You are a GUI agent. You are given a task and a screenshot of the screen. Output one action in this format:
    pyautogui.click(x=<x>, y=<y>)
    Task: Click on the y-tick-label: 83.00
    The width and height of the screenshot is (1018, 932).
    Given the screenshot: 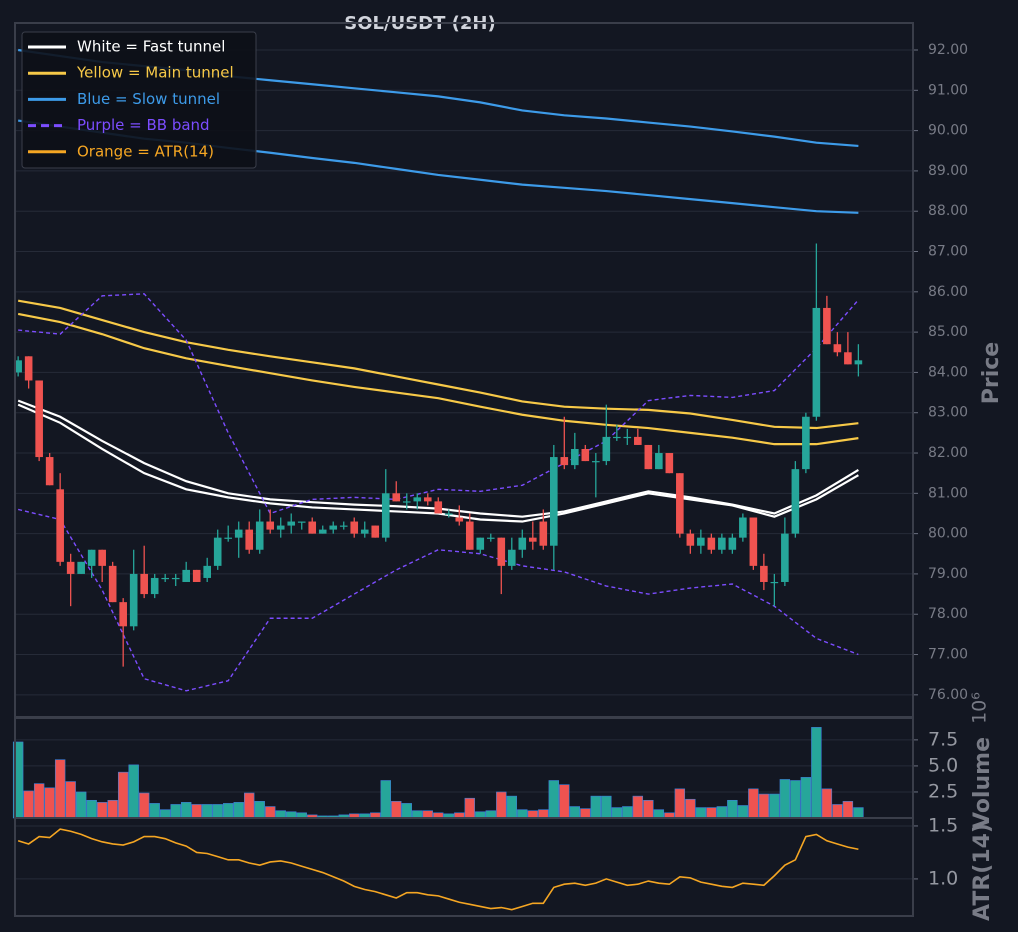 What is the action you would take?
    pyautogui.click(x=948, y=413)
    